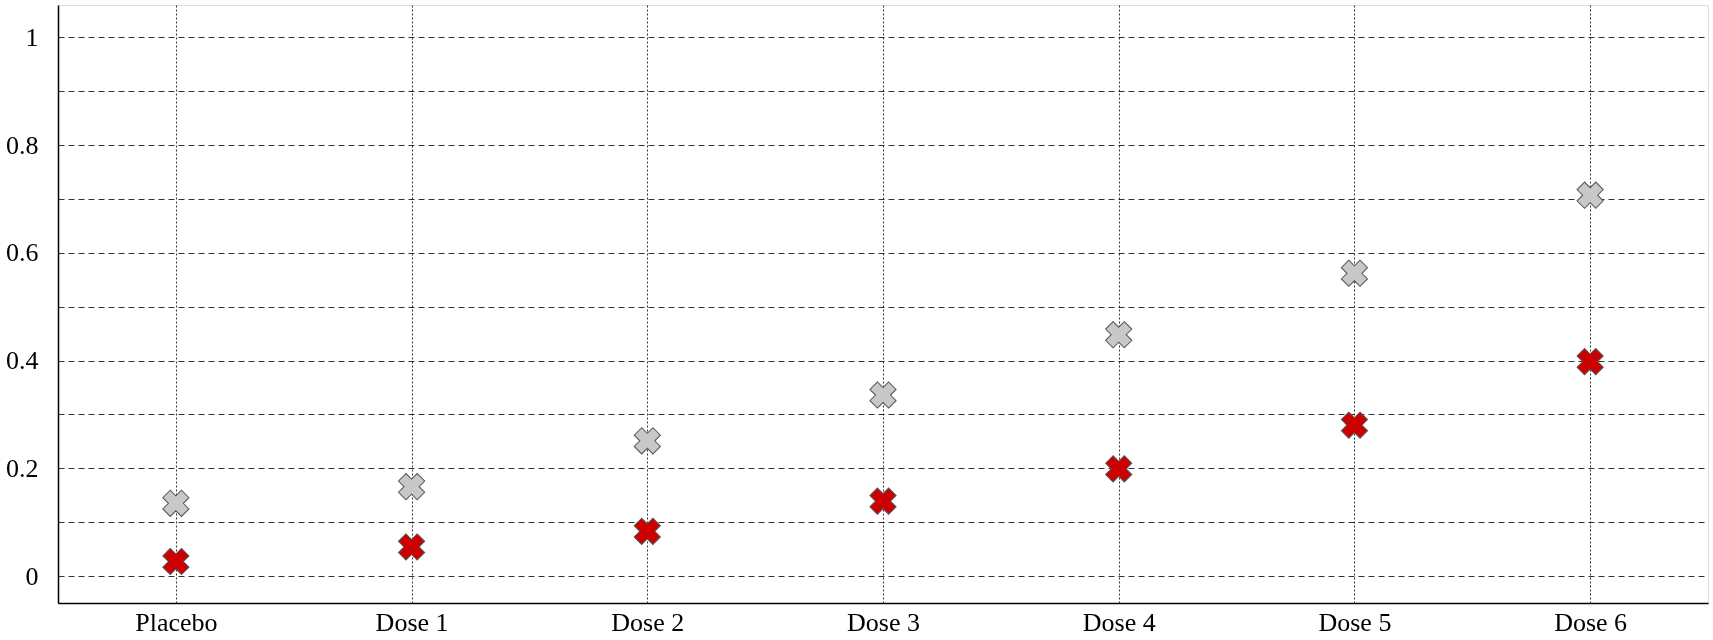 The image size is (1713, 640). What do you see at coordinates (22, 253) in the screenshot?
I see `y-tick-label: 0.6` at bounding box center [22, 253].